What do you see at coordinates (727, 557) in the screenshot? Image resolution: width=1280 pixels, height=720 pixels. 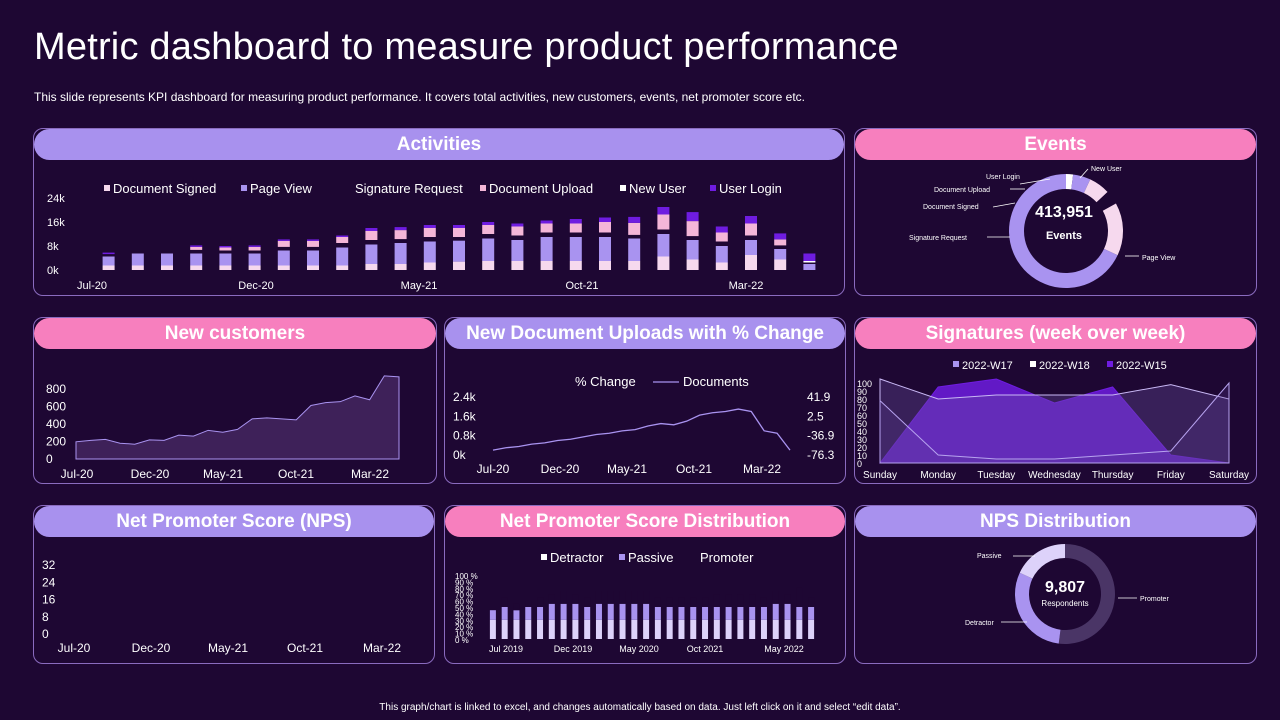 I see `legend-label: Promoter` at bounding box center [727, 557].